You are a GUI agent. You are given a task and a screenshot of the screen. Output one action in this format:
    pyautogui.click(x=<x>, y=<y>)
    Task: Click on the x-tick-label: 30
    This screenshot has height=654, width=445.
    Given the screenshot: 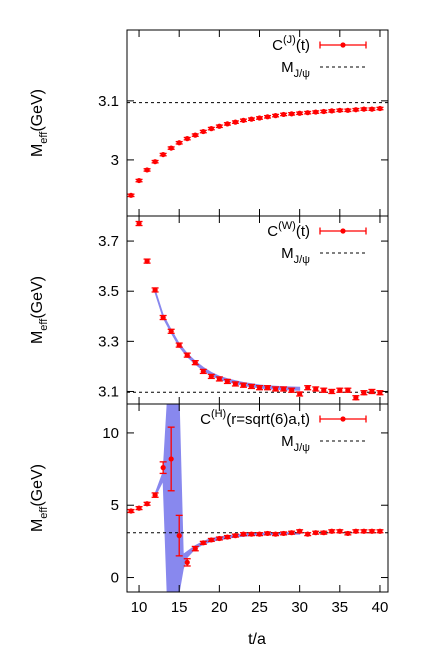 What is the action you would take?
    pyautogui.click(x=299, y=607)
    